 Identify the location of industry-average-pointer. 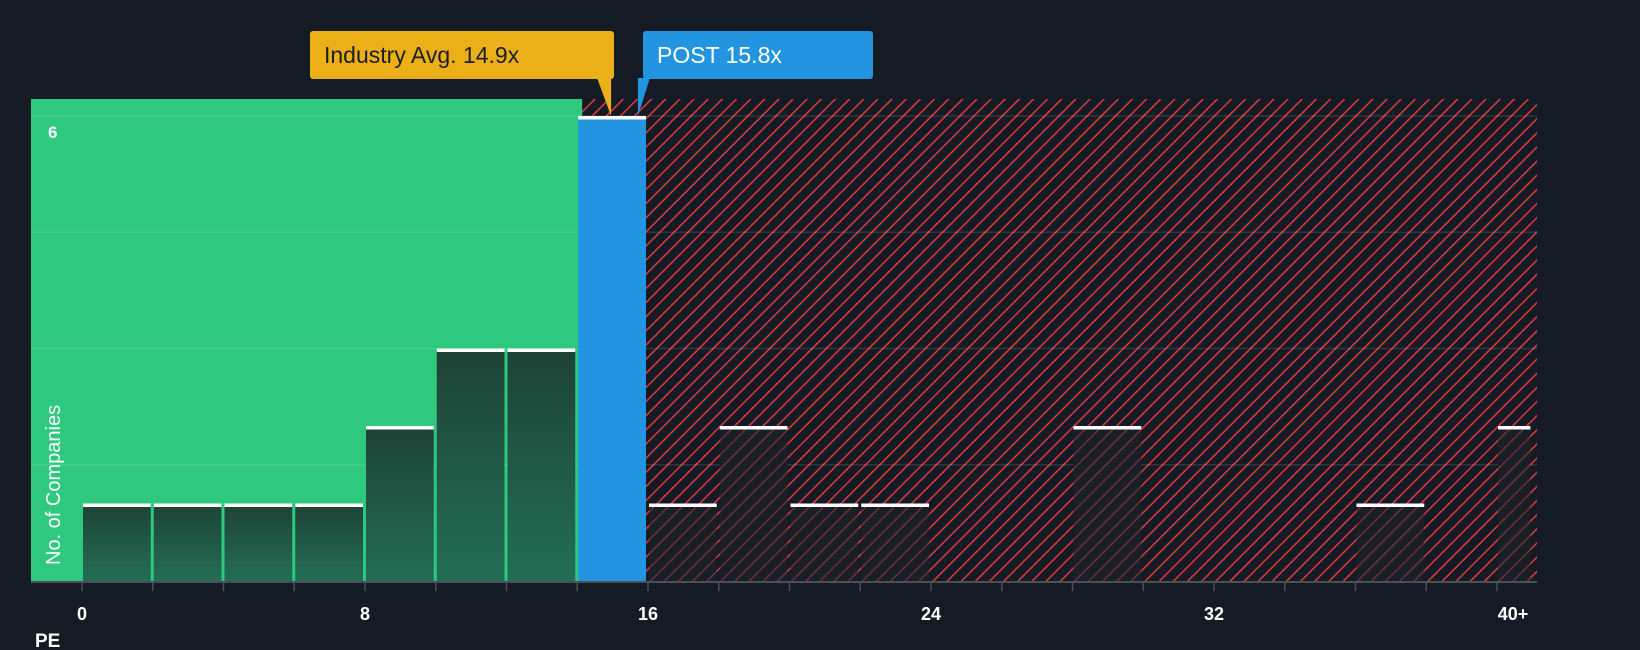
(604, 97).